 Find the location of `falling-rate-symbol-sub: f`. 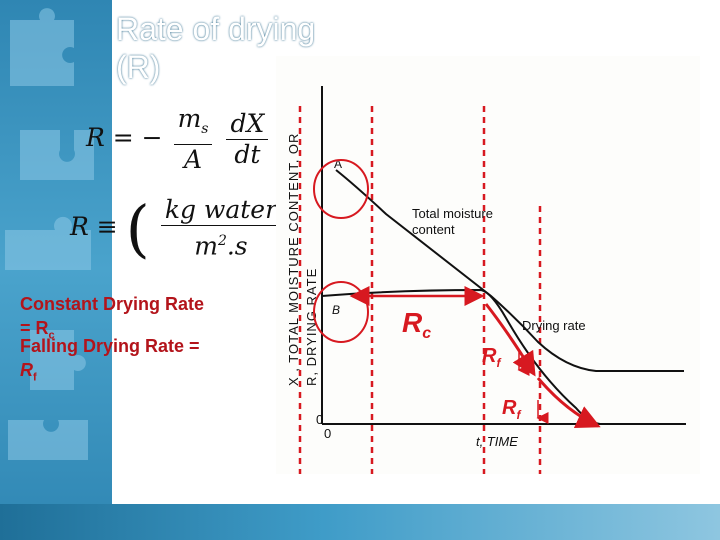

falling-rate-symbol-sub: f is located at coordinates (35, 377).